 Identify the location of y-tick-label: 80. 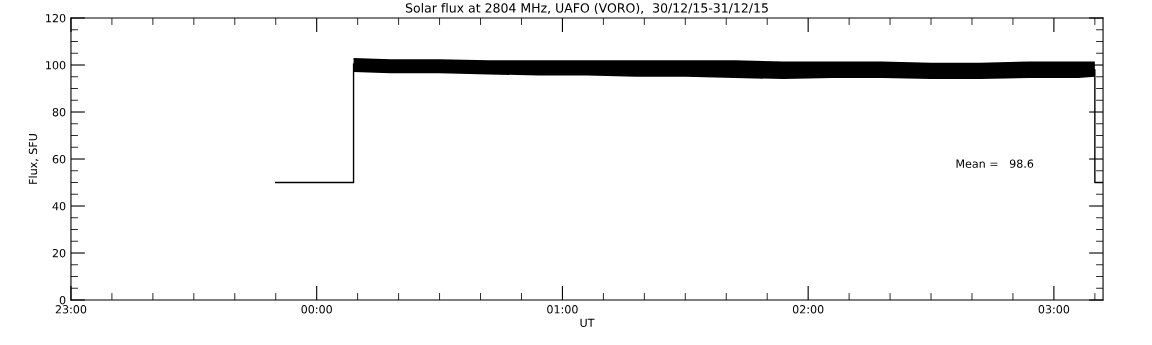
(59, 112).